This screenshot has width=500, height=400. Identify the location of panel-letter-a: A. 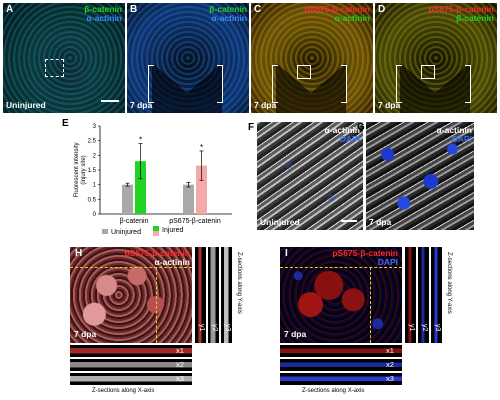
(10, 9).